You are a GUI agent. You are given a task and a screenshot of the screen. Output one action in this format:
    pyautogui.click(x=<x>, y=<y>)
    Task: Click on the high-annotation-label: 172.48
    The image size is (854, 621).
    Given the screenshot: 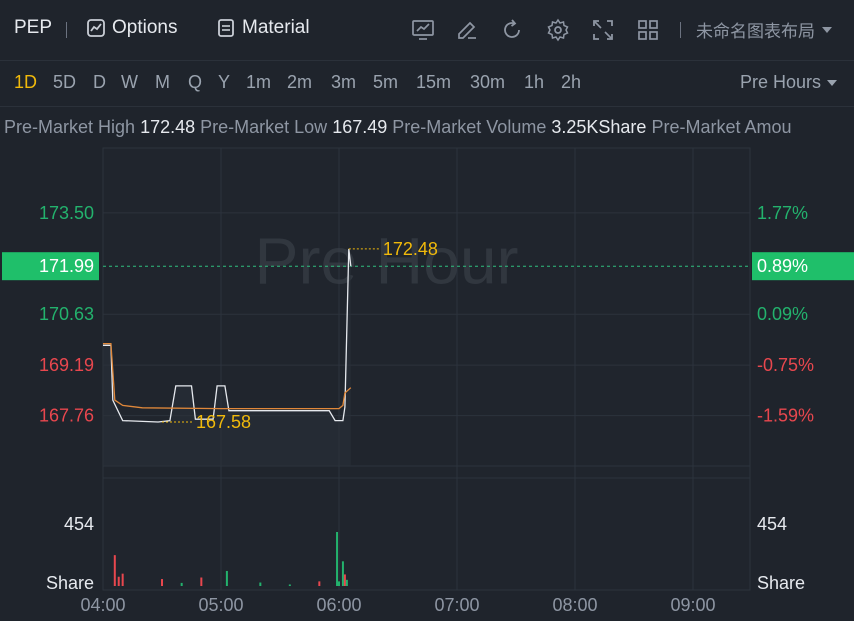 What is the action you would take?
    pyautogui.click(x=410, y=249)
    